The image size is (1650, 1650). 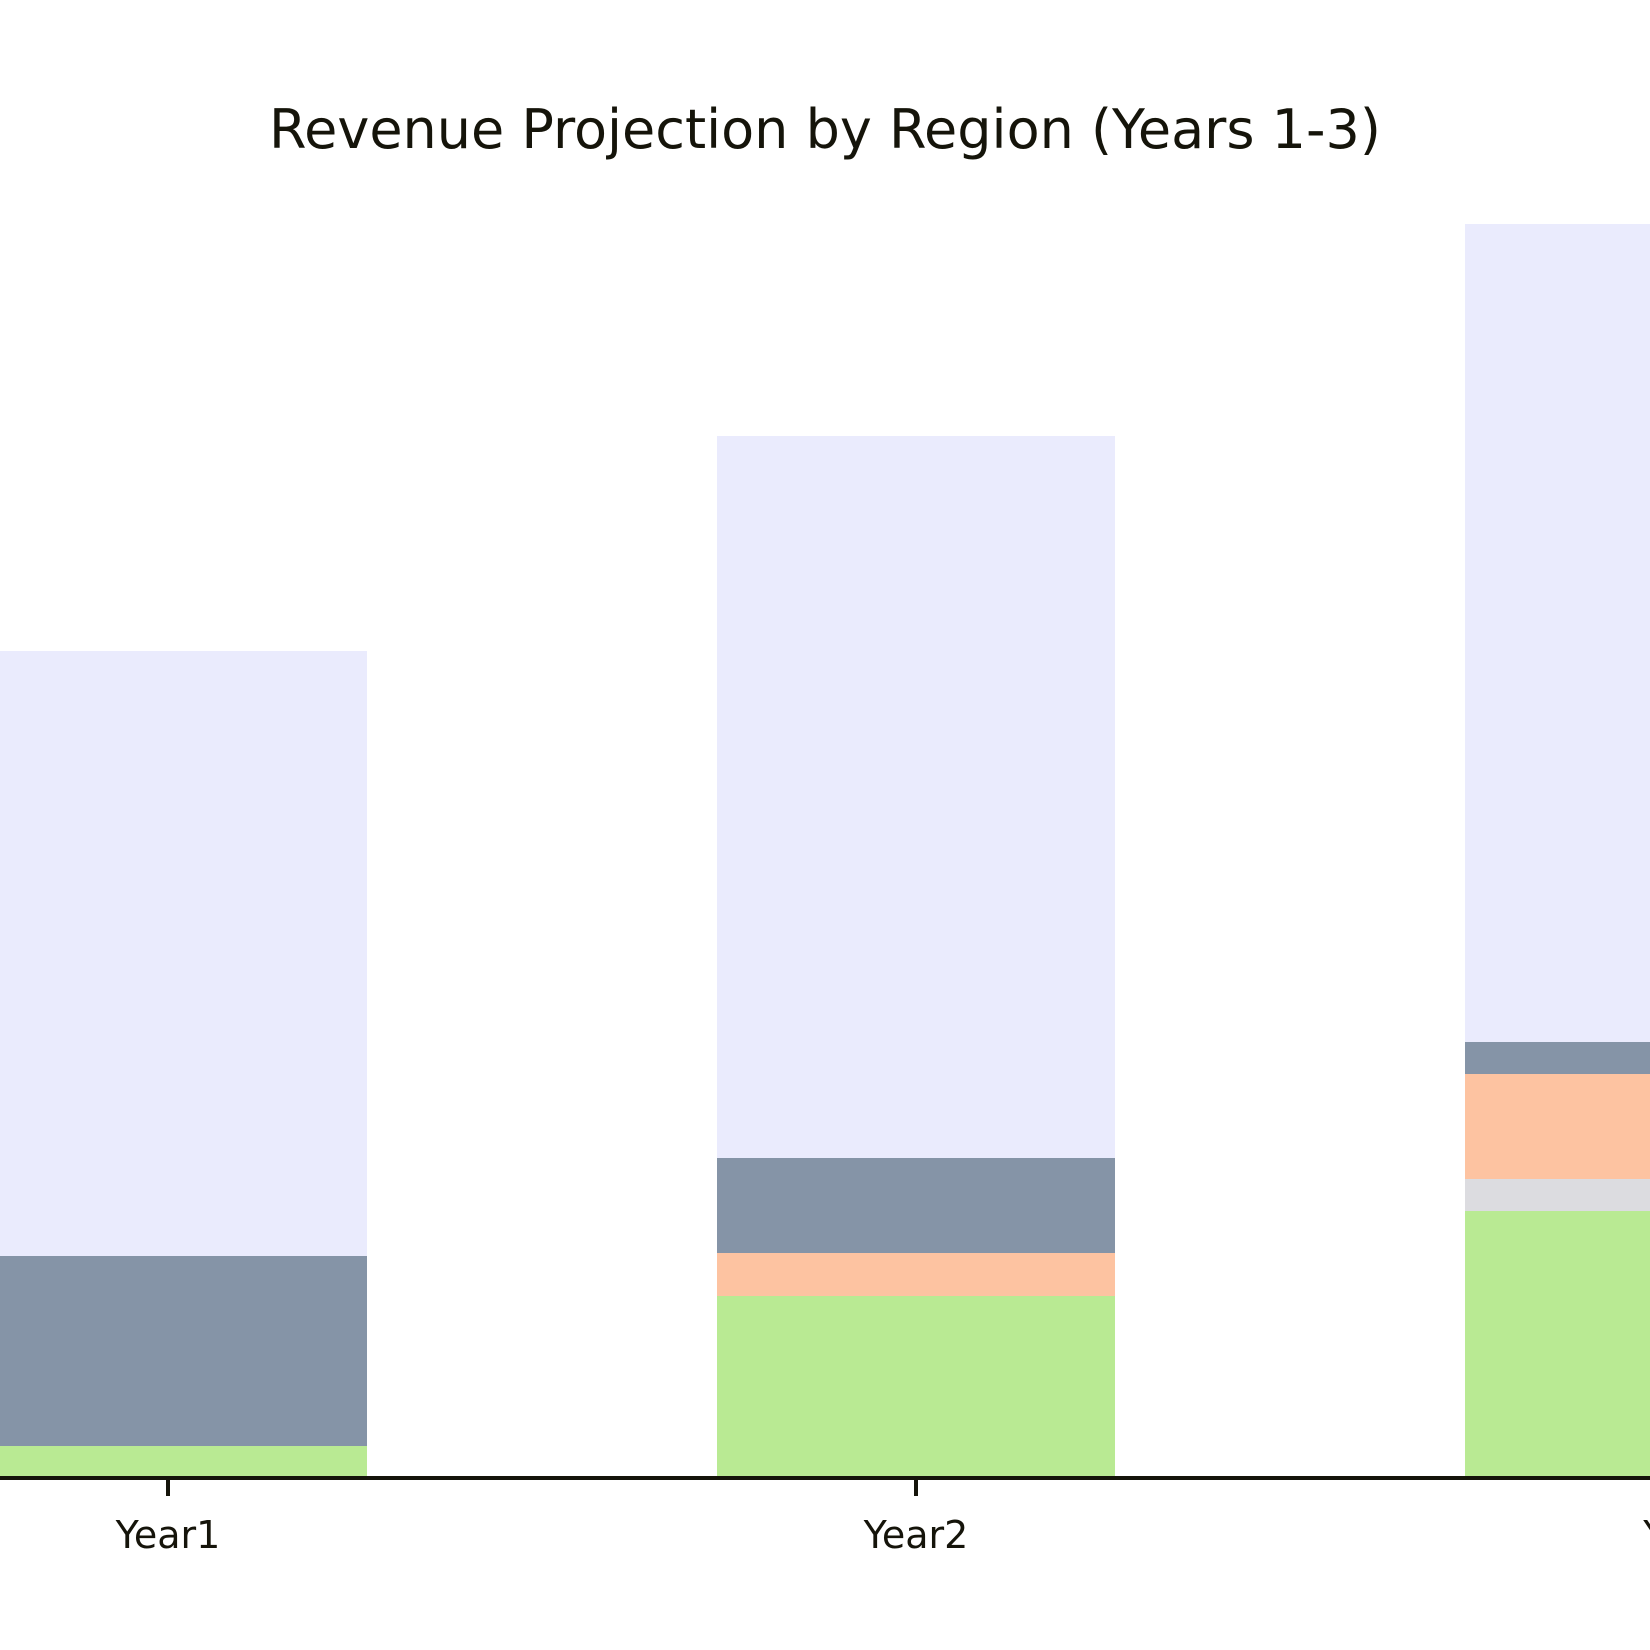 What do you see at coordinates (1646, 1535) in the screenshot?
I see `x-tick-label-year3: Ye` at bounding box center [1646, 1535].